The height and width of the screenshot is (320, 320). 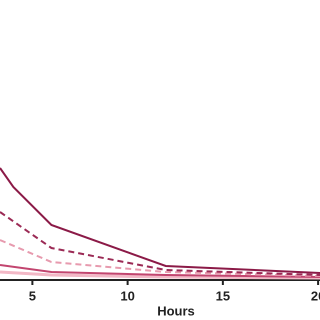 What do you see at coordinates (127, 295) in the screenshot?
I see `x-tick-label: 10` at bounding box center [127, 295].